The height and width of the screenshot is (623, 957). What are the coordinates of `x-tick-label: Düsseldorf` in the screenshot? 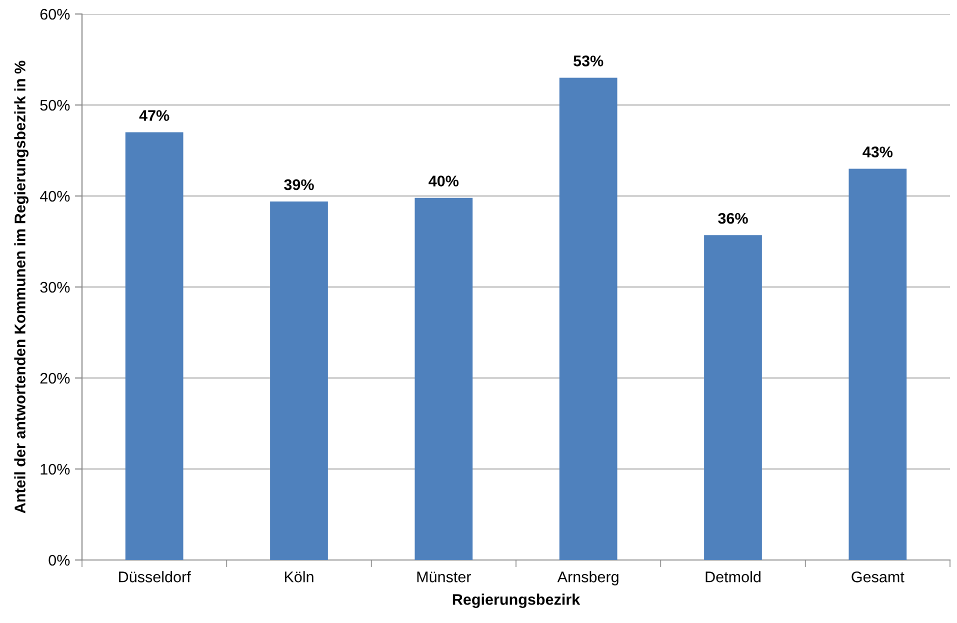 It's located at (155, 576).